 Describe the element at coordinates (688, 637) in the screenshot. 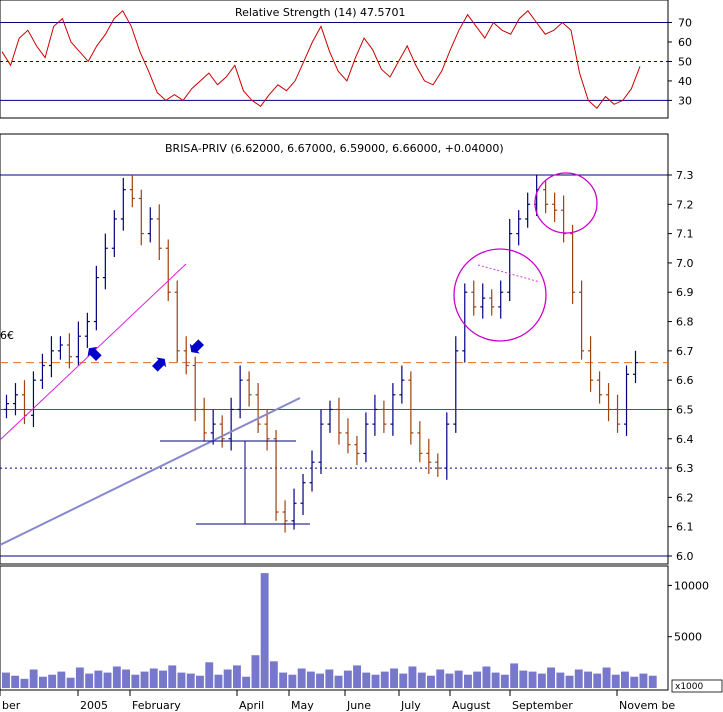

I see `volume-tick-label: 5000` at that location.